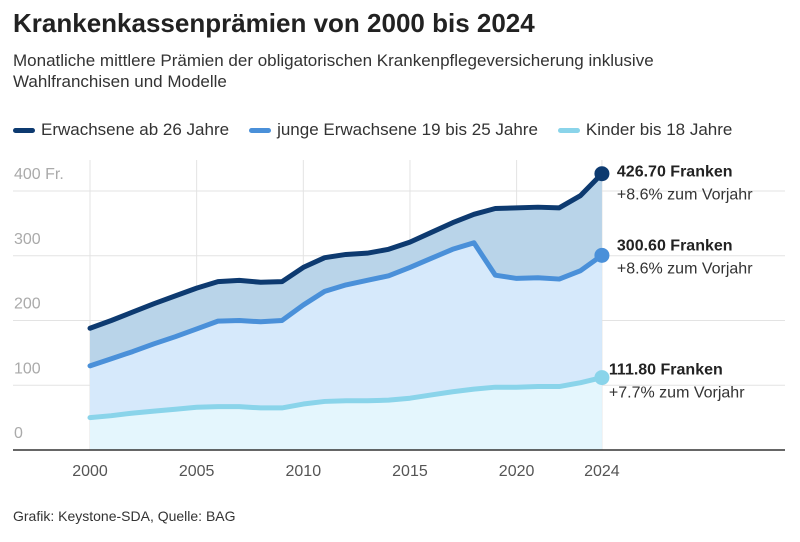 Image resolution: width=800 pixels, height=542 pixels. I want to click on x-tick-label: 2010, so click(304, 471).